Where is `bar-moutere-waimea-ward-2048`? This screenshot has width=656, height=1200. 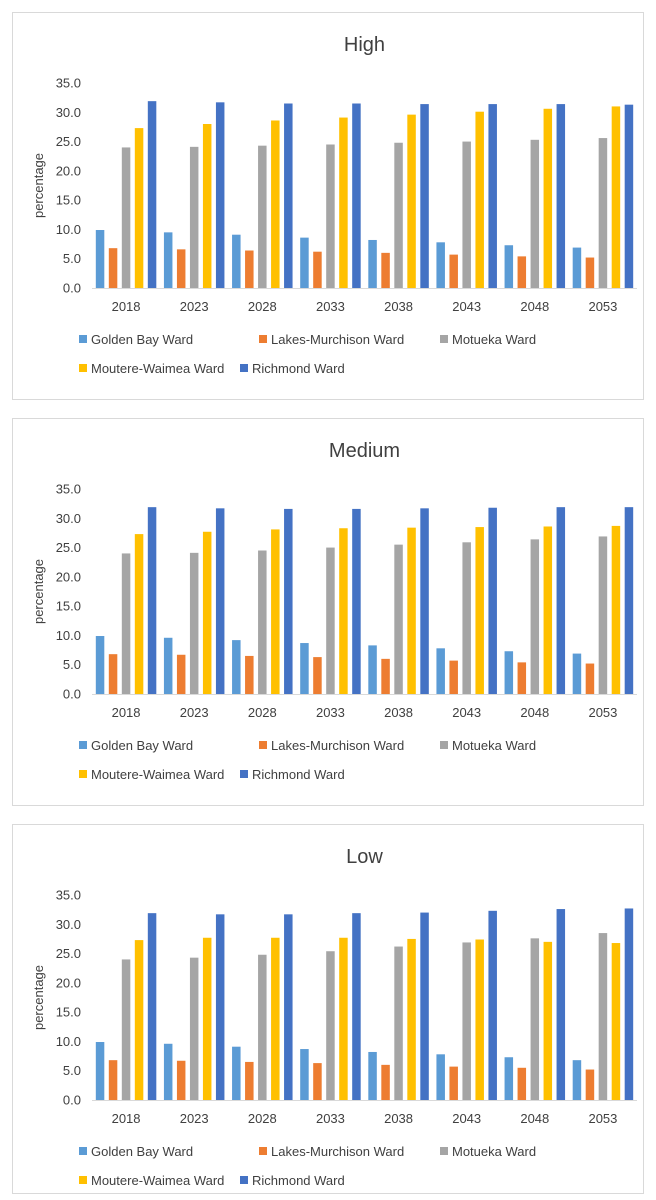
bar-moutere-waimea-ward-2048 is located at coordinates (548, 1020).